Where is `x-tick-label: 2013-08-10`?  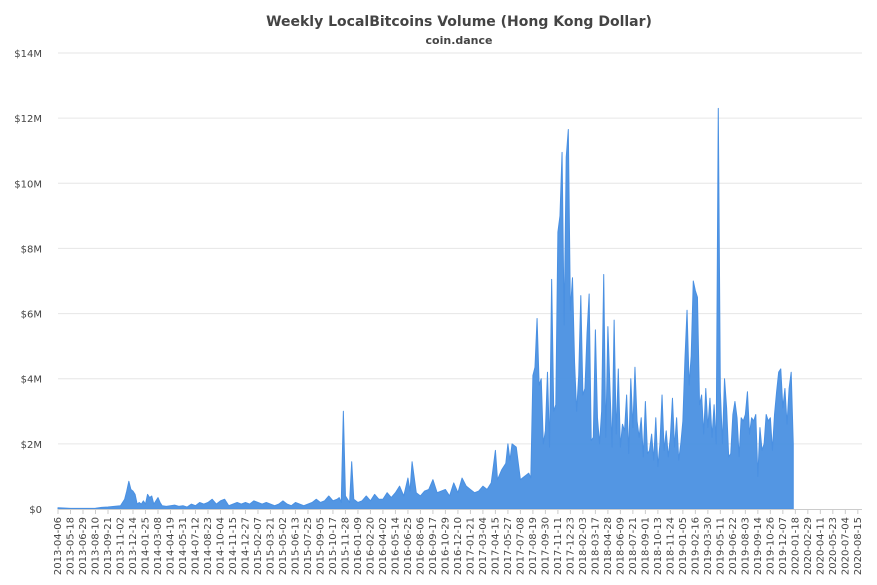
x-tick-label: 2013-08-10 is located at coordinates (95, 546).